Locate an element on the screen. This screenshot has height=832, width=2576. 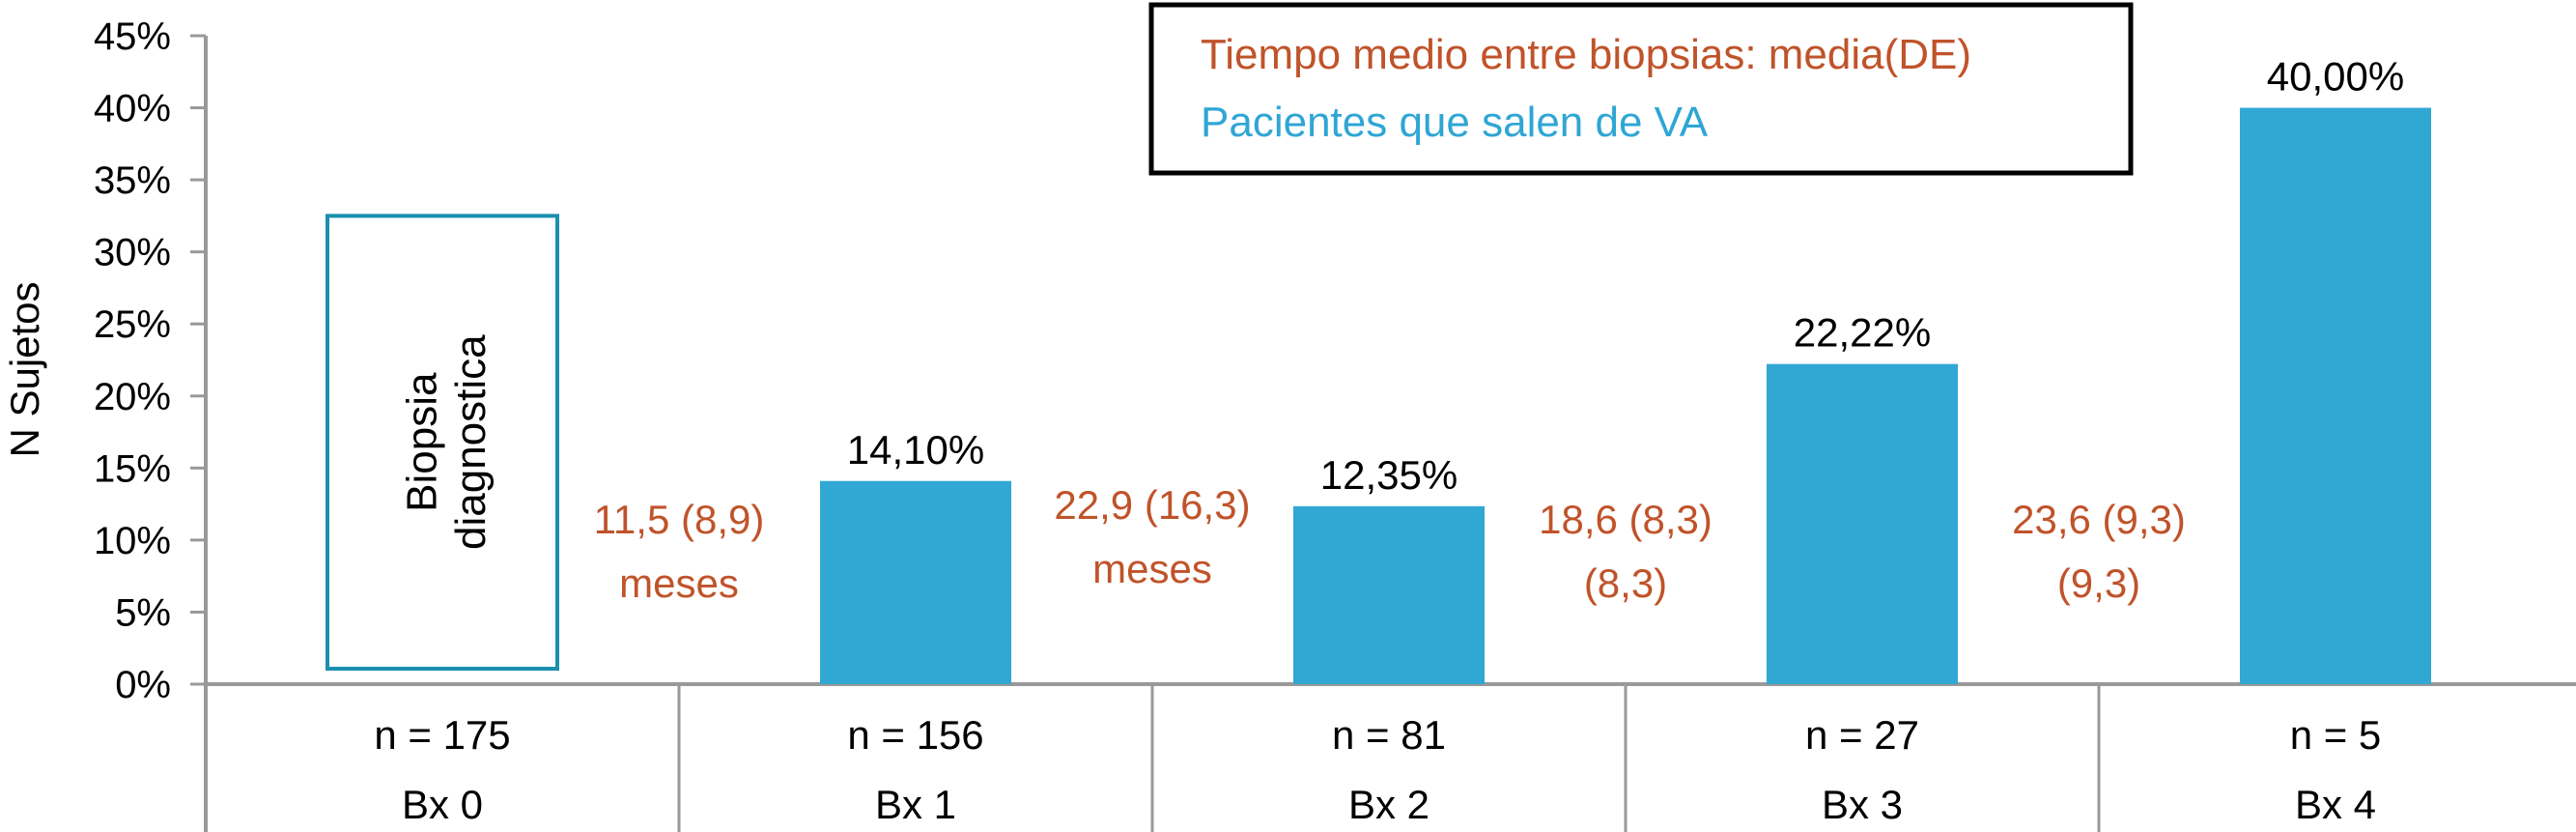
baseline-box-label: Biopsiadiagnostica is located at coordinates (446, 442).